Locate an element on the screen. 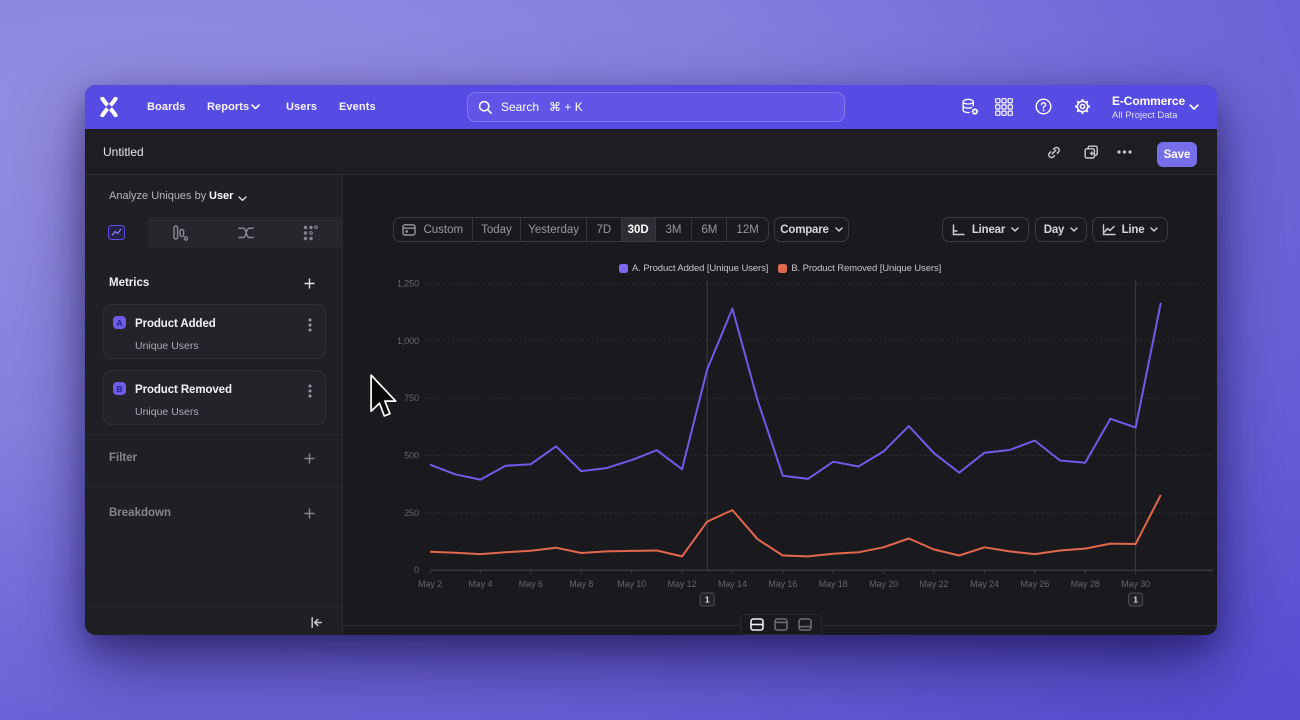 This screenshot has height=720, width=1300. svg-text: May 14 is located at coordinates (732, 584).